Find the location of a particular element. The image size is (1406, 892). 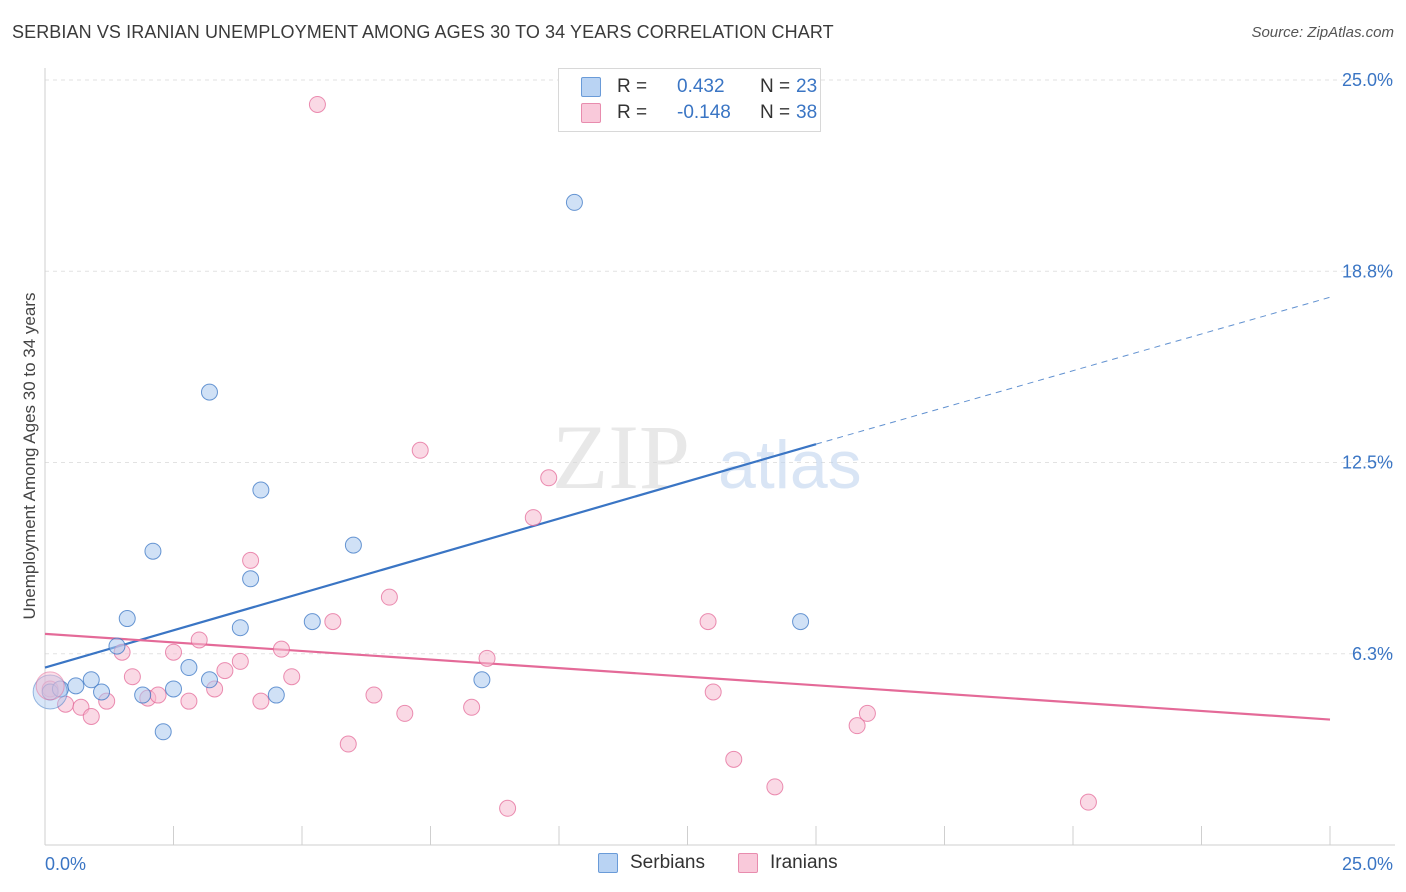

y-tick-label: 25.0% is located at coordinates (1367, 80).